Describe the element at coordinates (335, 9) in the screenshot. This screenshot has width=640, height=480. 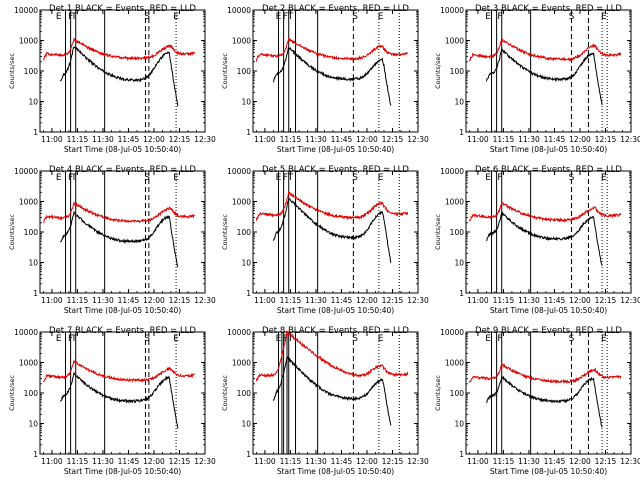
I see `chart-title: Det 2 BLACK = Events, RED = LLD` at that location.